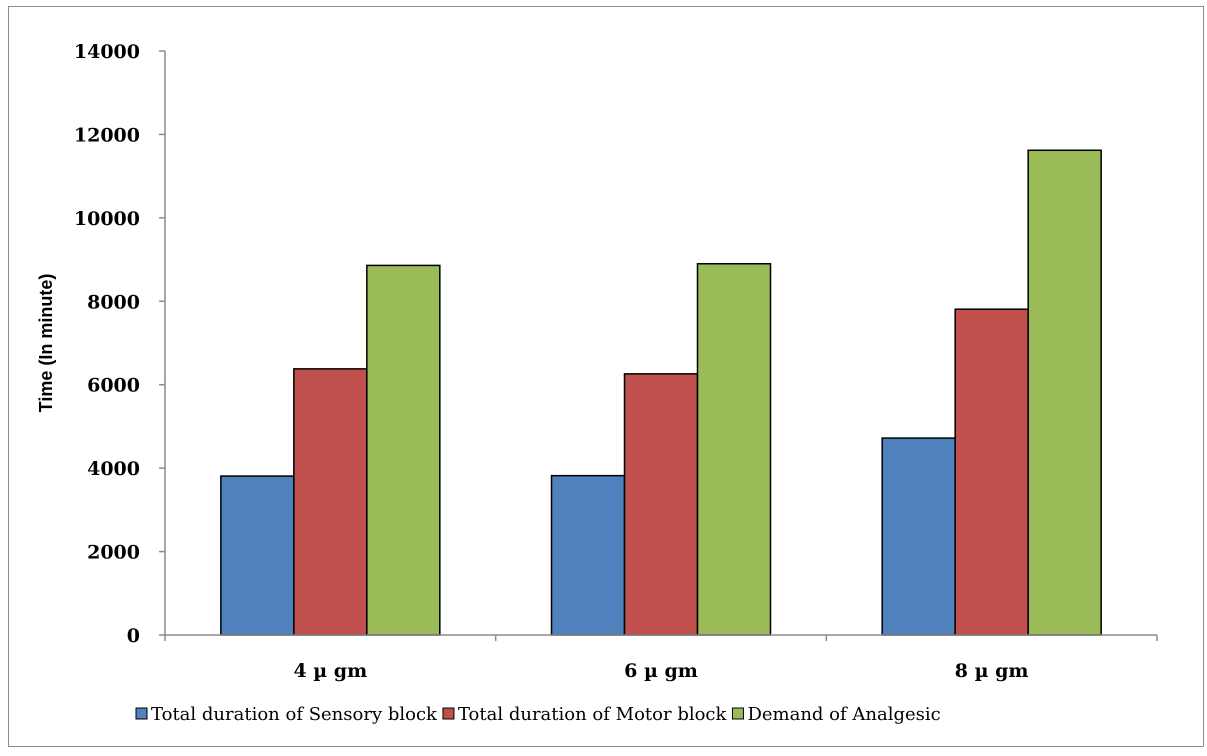  What do you see at coordinates (992, 671) in the screenshot?
I see `x-tick-label: 8 µ gm` at bounding box center [992, 671].